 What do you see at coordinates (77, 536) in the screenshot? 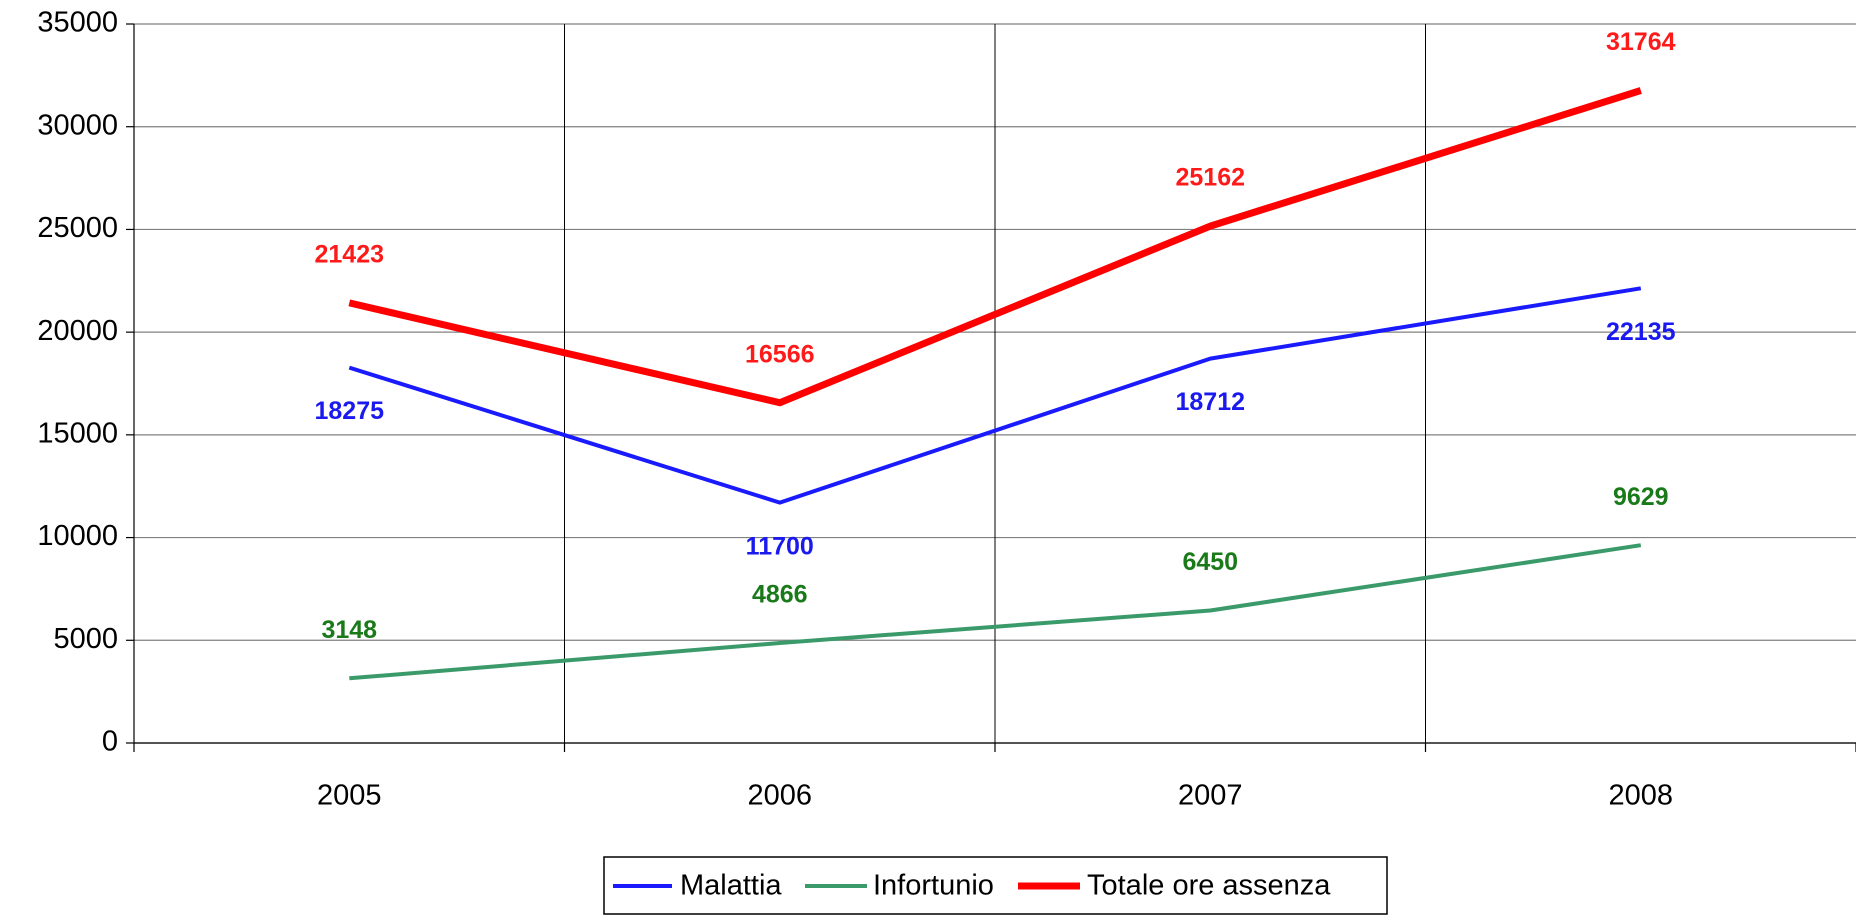
I see `y-tick-label: 10000` at bounding box center [77, 536].